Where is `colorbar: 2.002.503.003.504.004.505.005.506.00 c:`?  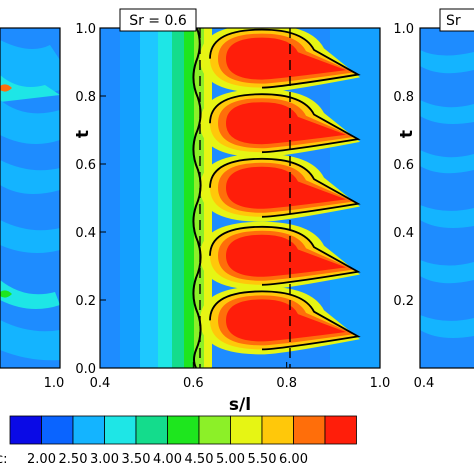 colorbar: 2.002.503.003.504.004.505.005.506.00 c: is located at coordinates (178, 441).